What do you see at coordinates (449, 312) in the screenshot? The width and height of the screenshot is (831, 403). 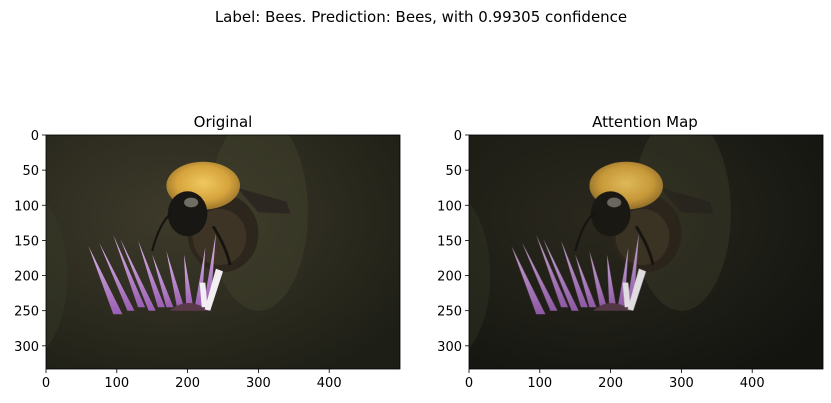 I see `y-tick-label-attention-map-250: 250` at bounding box center [449, 312].